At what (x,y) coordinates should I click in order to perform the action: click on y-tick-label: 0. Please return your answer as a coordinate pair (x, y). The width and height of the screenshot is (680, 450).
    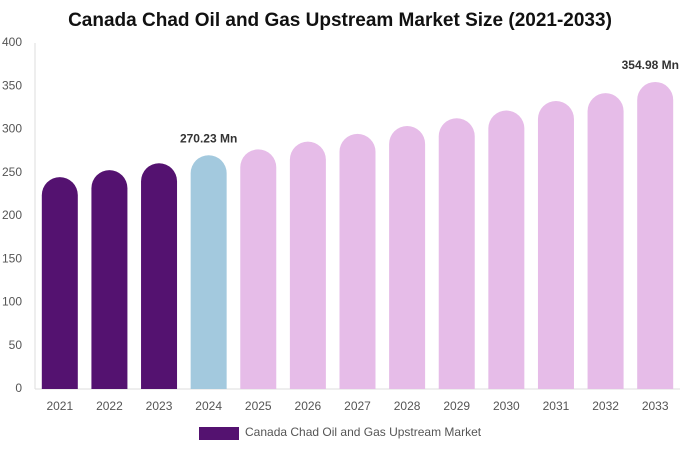
    Looking at the image, I should click on (18, 388).